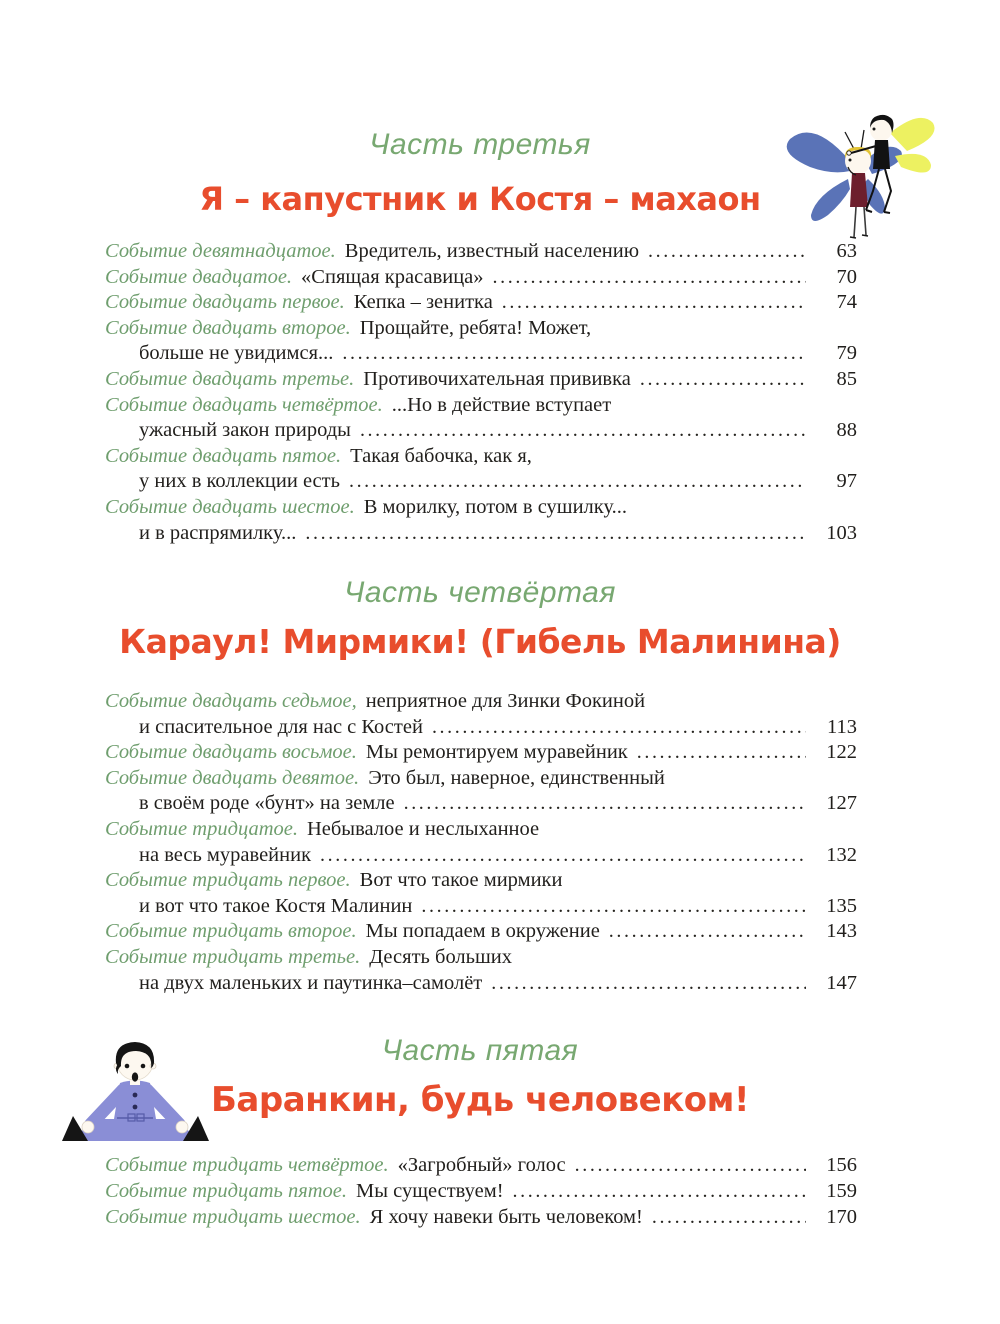 The height and width of the screenshot is (1324, 1000). I want to click on entry-label: Событие двадцать второе., so click(228, 327).